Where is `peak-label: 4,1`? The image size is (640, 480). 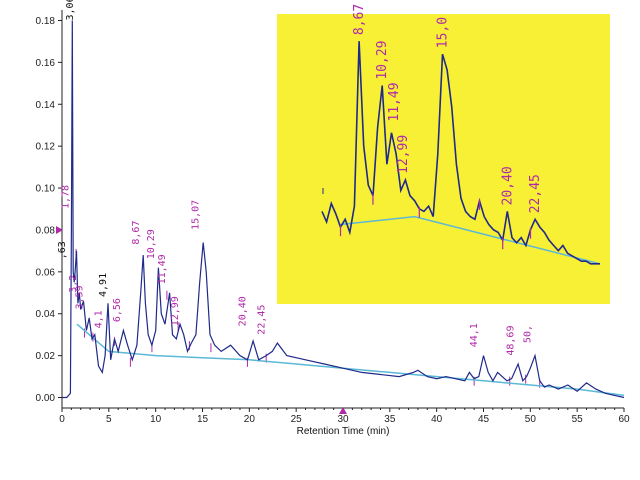 peak-label: 4,1 is located at coordinates (98, 319).